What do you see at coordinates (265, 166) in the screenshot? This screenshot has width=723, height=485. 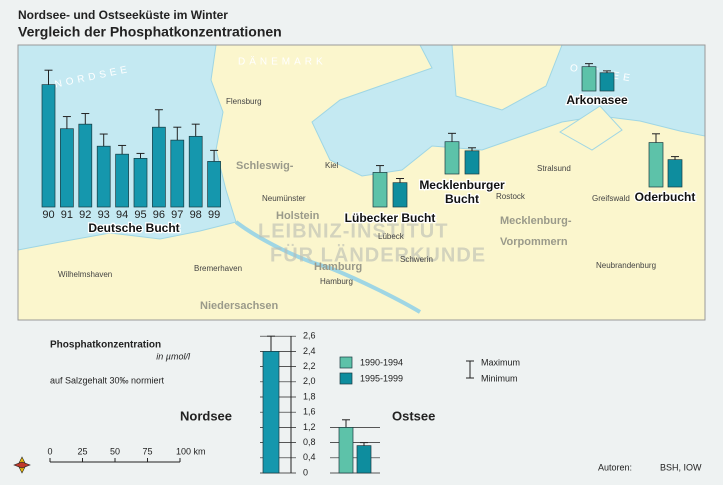 I see `region-label: Schleswig-` at bounding box center [265, 166].